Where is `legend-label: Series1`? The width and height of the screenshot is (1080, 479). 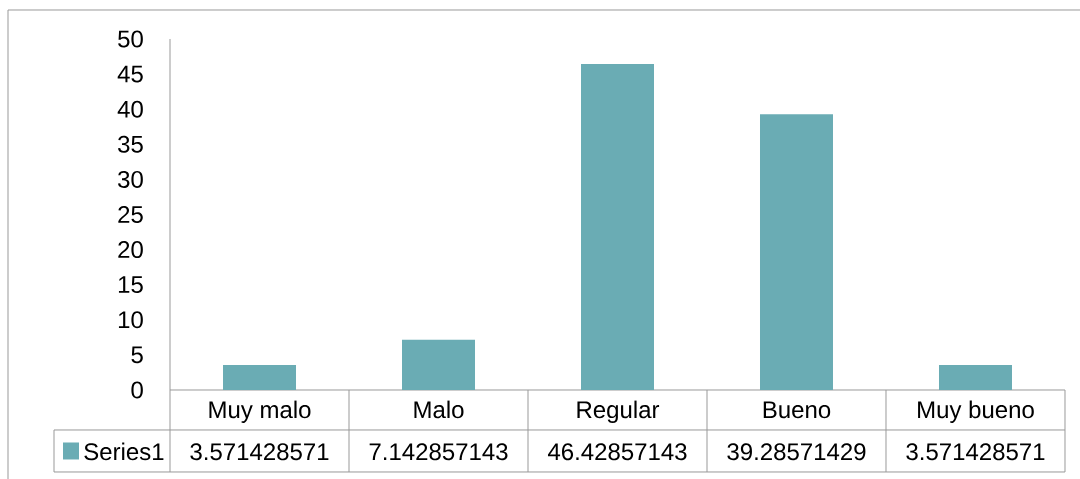
legend-label: Series1 is located at coordinates (124, 451).